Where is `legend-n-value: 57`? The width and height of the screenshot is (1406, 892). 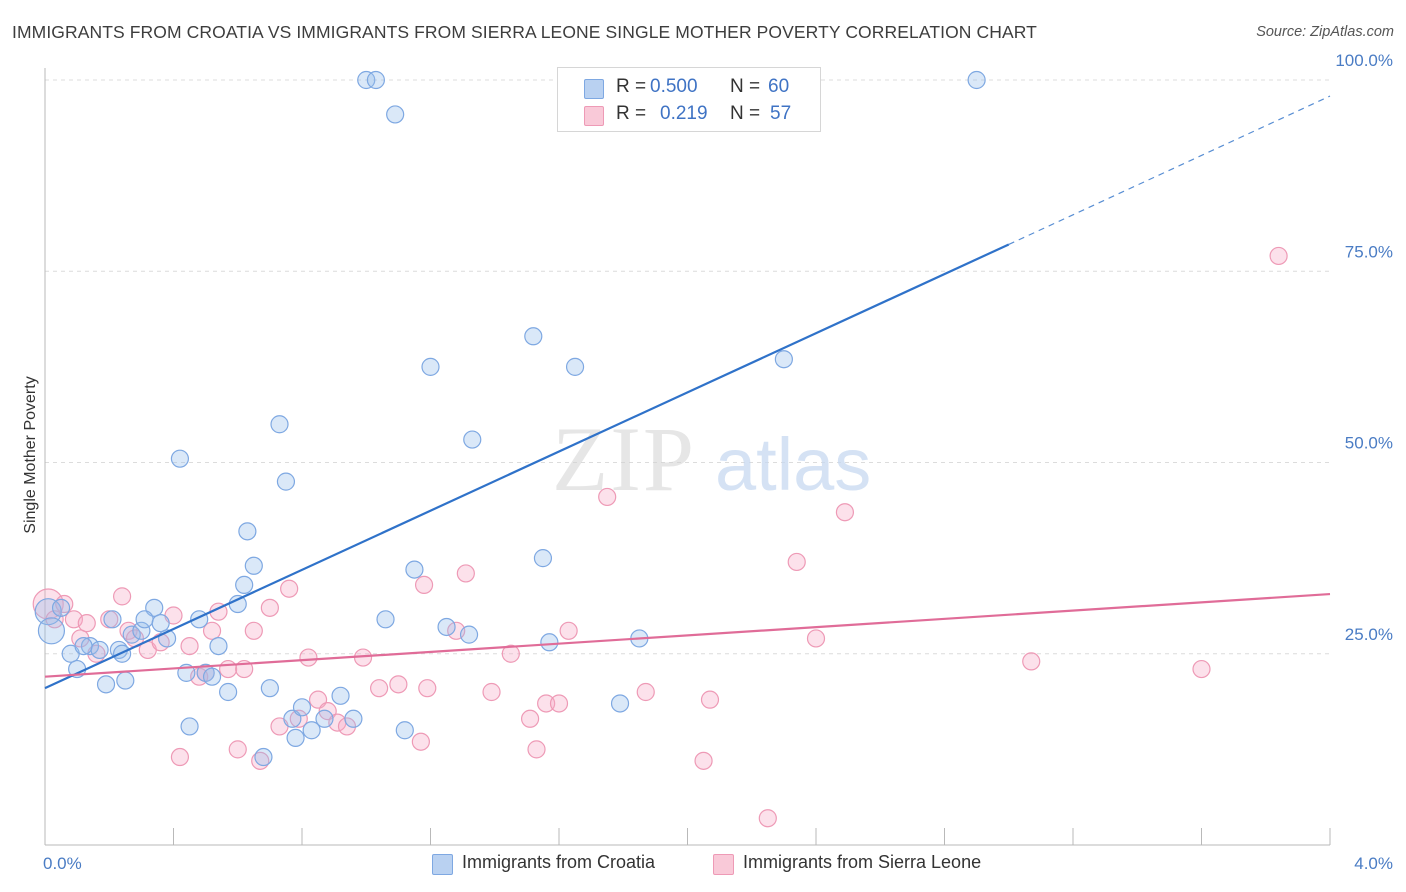
legend-n-value: 57 is located at coordinates (781, 113).